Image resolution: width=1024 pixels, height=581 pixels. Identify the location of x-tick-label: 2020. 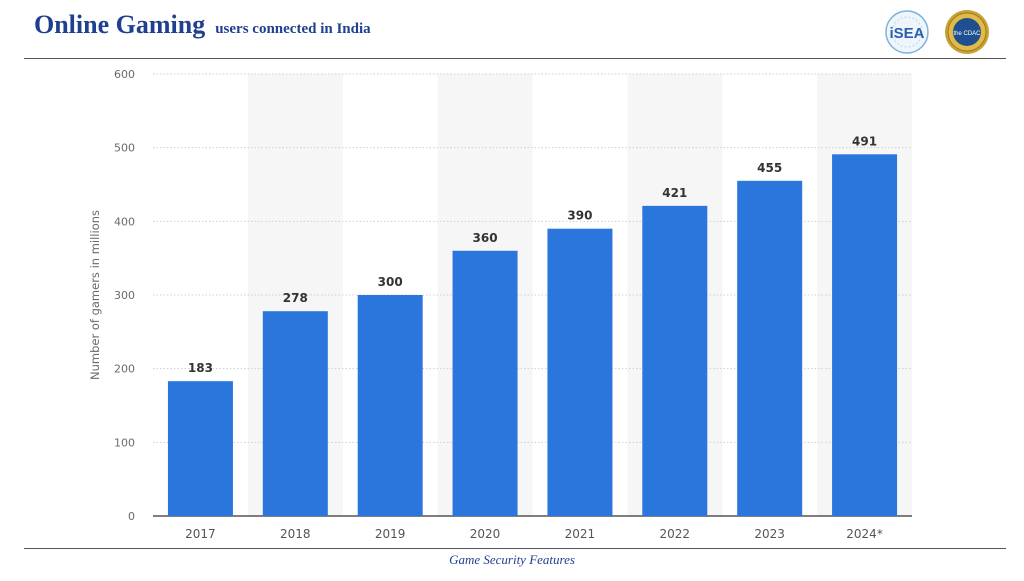
(485, 534).